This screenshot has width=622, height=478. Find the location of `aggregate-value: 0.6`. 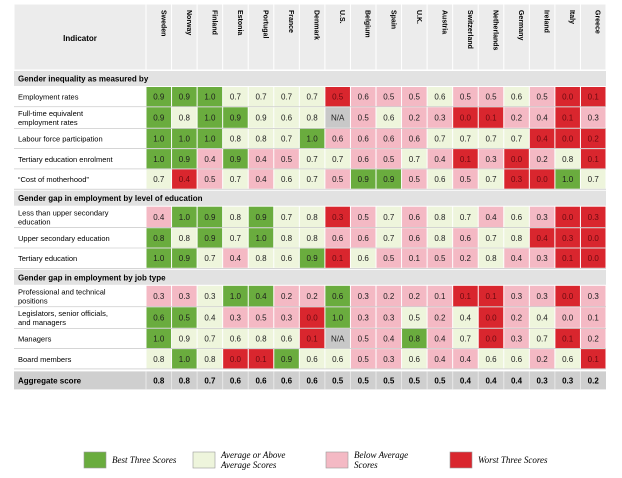

aggregate-value: 0.6 is located at coordinates (236, 380).